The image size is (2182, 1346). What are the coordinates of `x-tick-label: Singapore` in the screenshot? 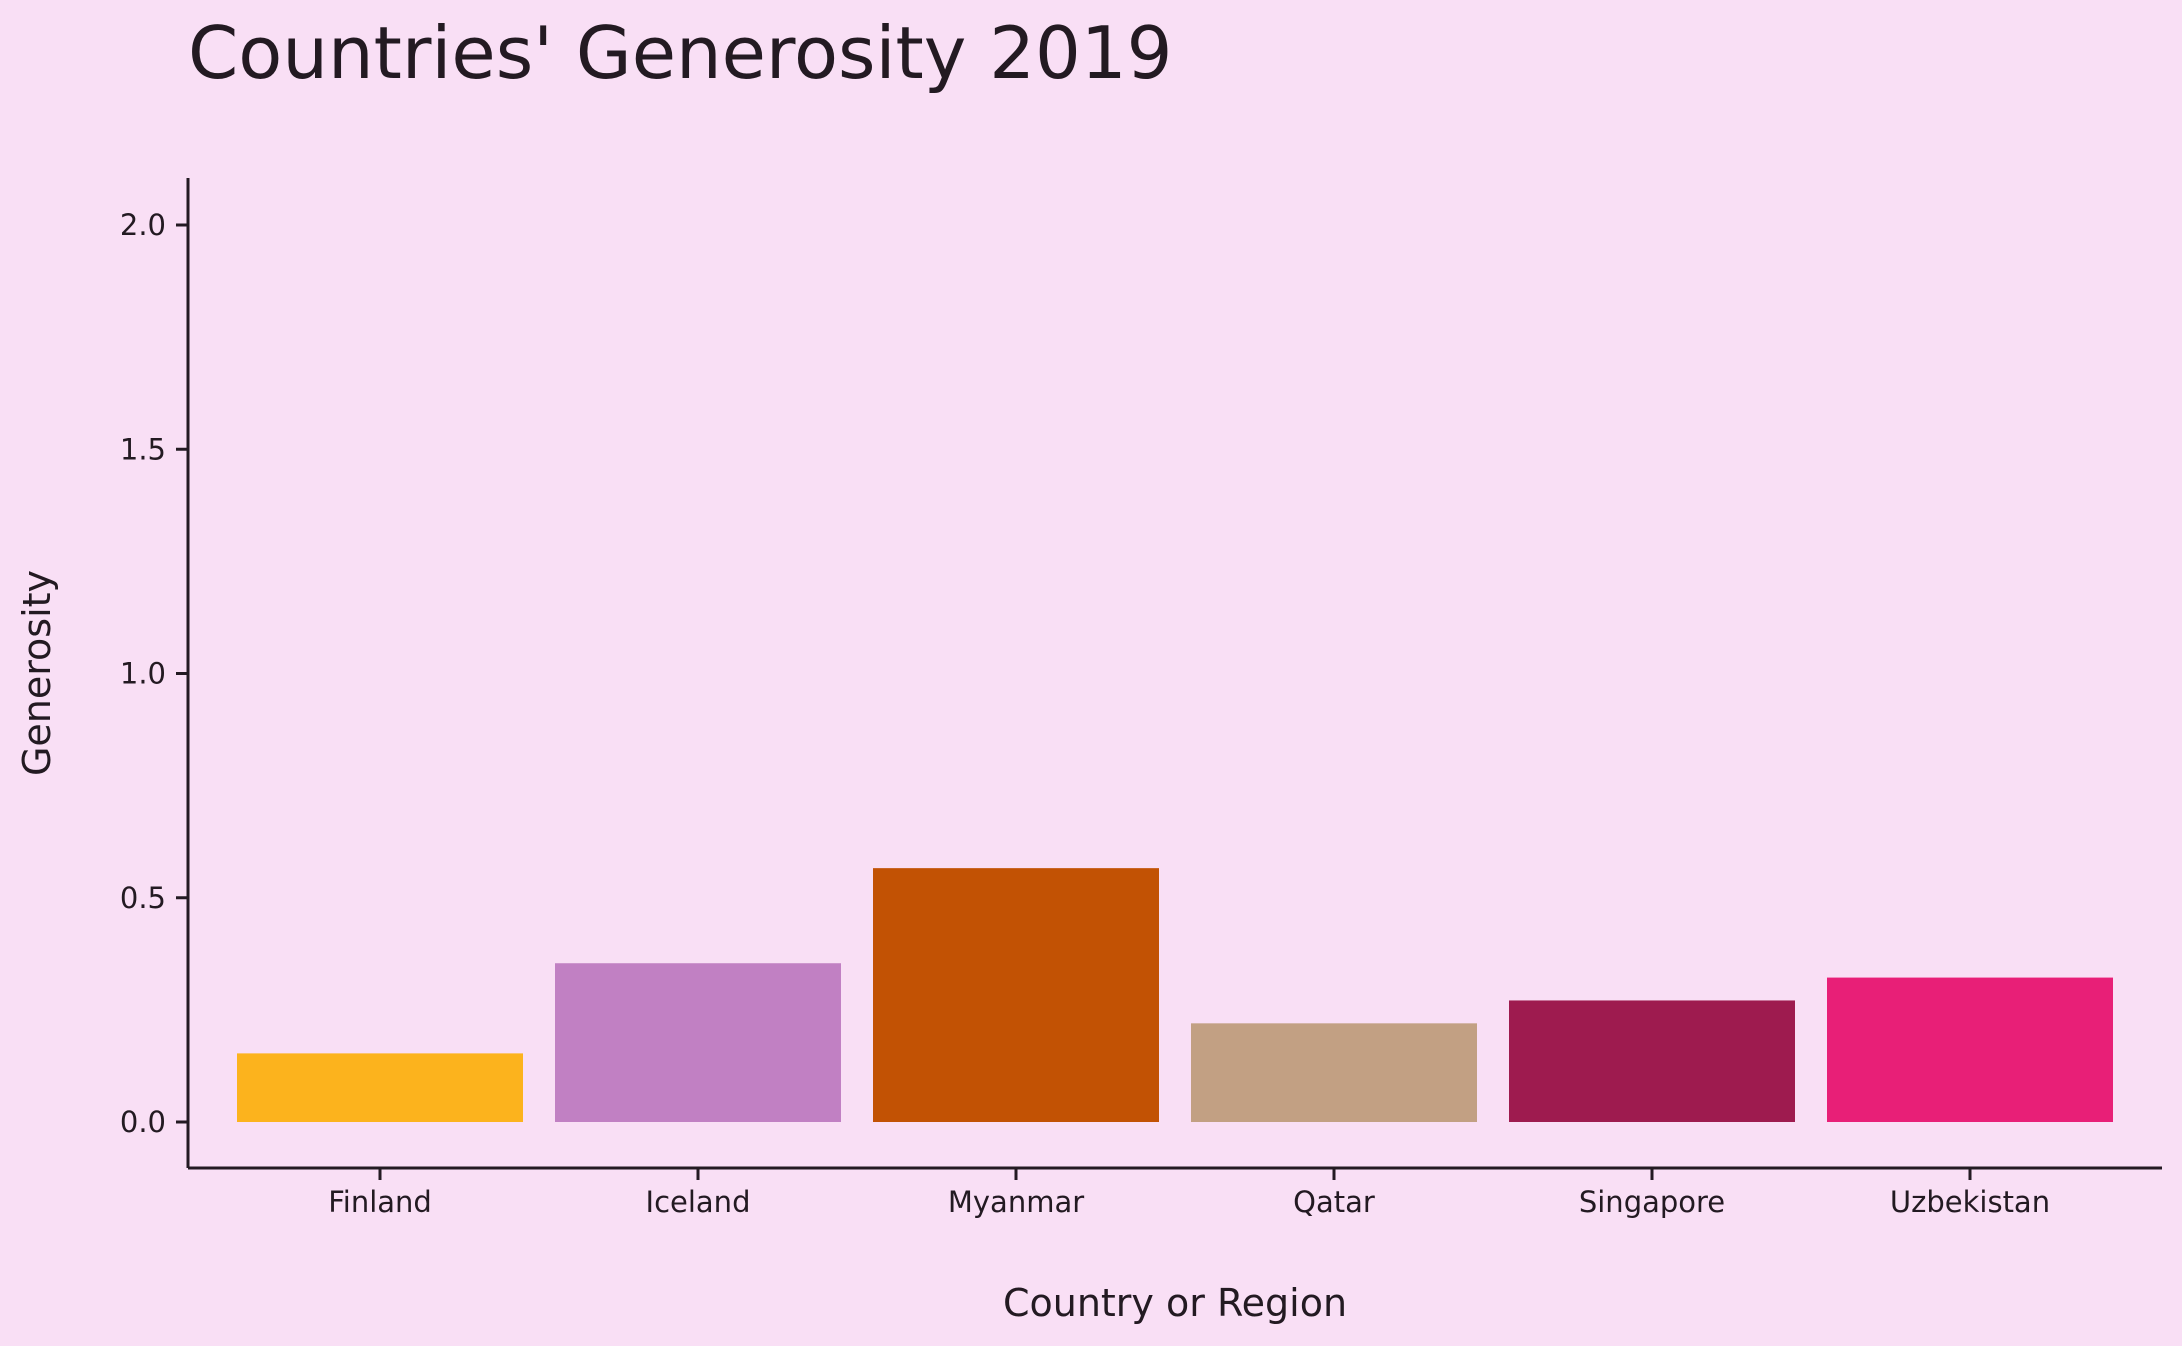 It's located at (1652, 1202).